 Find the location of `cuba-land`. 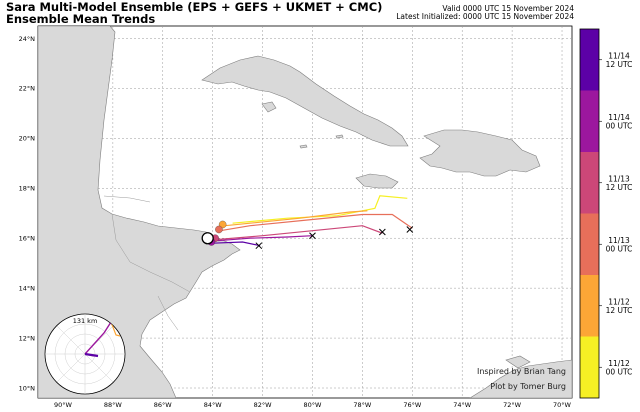

cuba-land is located at coordinates (305, 101).